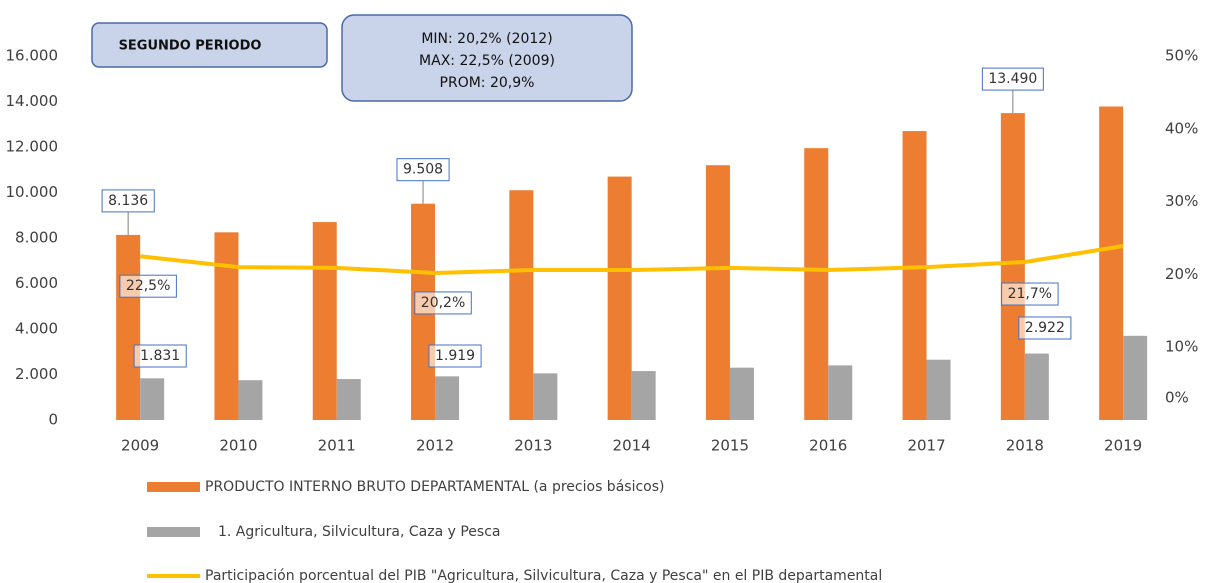  What do you see at coordinates (32, 101) in the screenshot?
I see `y-tick-label: 14.000` at bounding box center [32, 101].